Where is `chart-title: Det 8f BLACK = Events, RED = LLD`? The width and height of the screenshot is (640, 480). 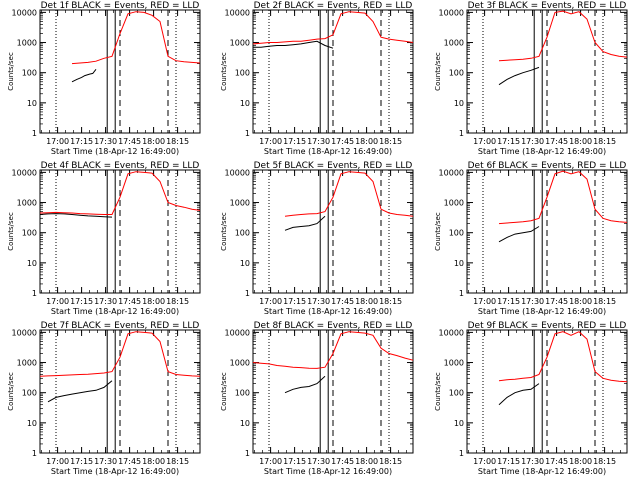 chart-title: Det 8f BLACK = Events, RED = LLD is located at coordinates (333, 326).